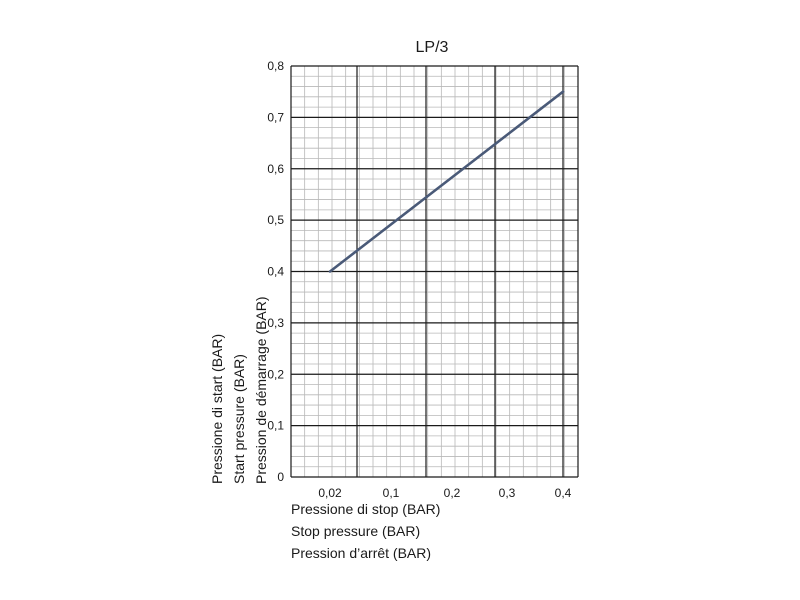 The width and height of the screenshot is (800, 600). I want to click on y-tick-label: 0,4, so click(275, 272).